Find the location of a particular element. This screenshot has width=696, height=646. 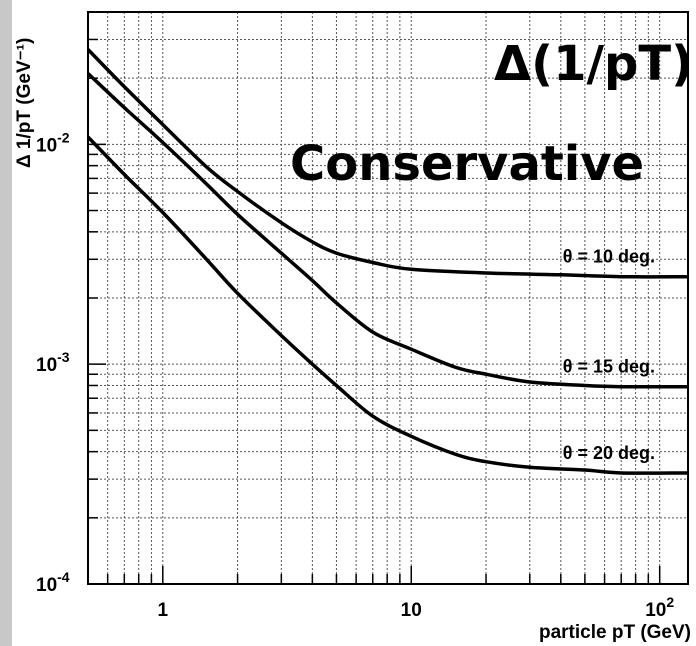

y-tick-label: 10⁻² is located at coordinates (53, 142).